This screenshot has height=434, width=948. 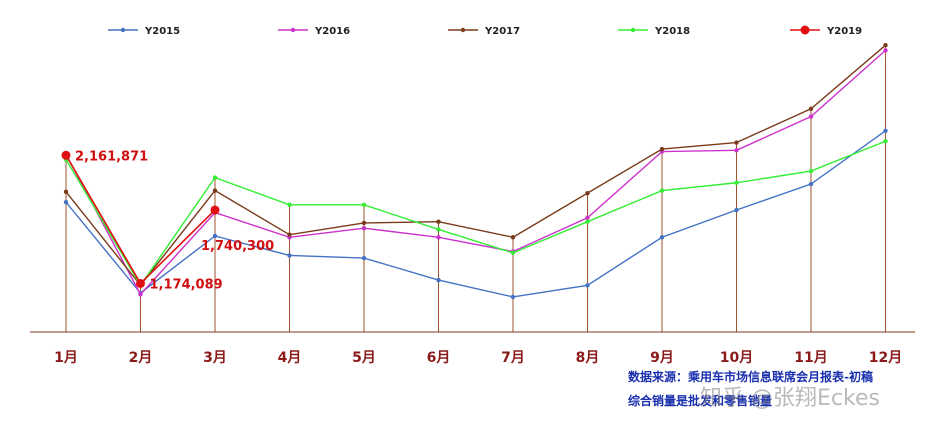 I want to click on x-tick-label: 8月, so click(x=588, y=358).